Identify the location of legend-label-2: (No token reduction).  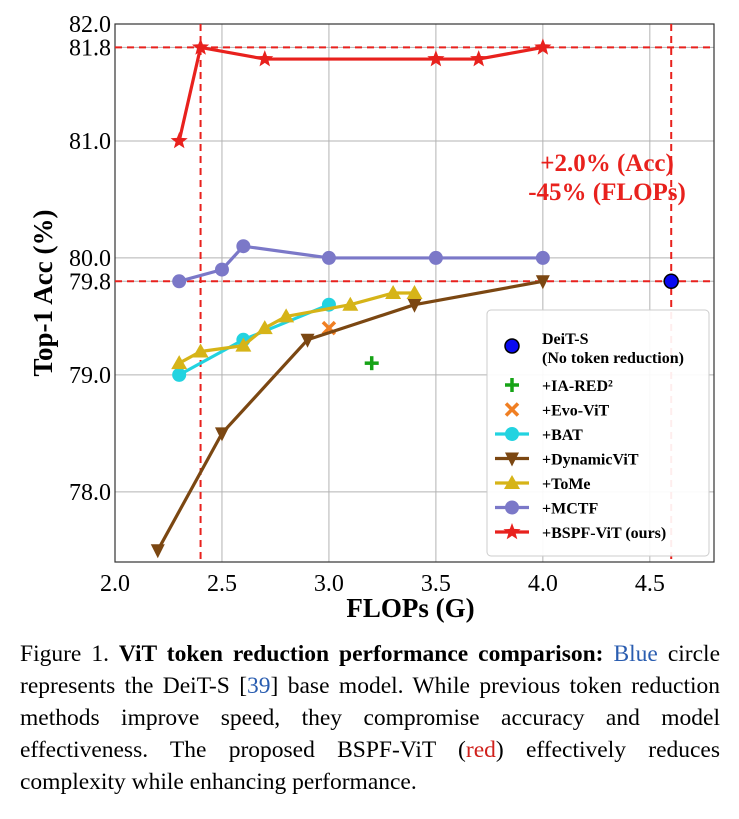
(613, 358).